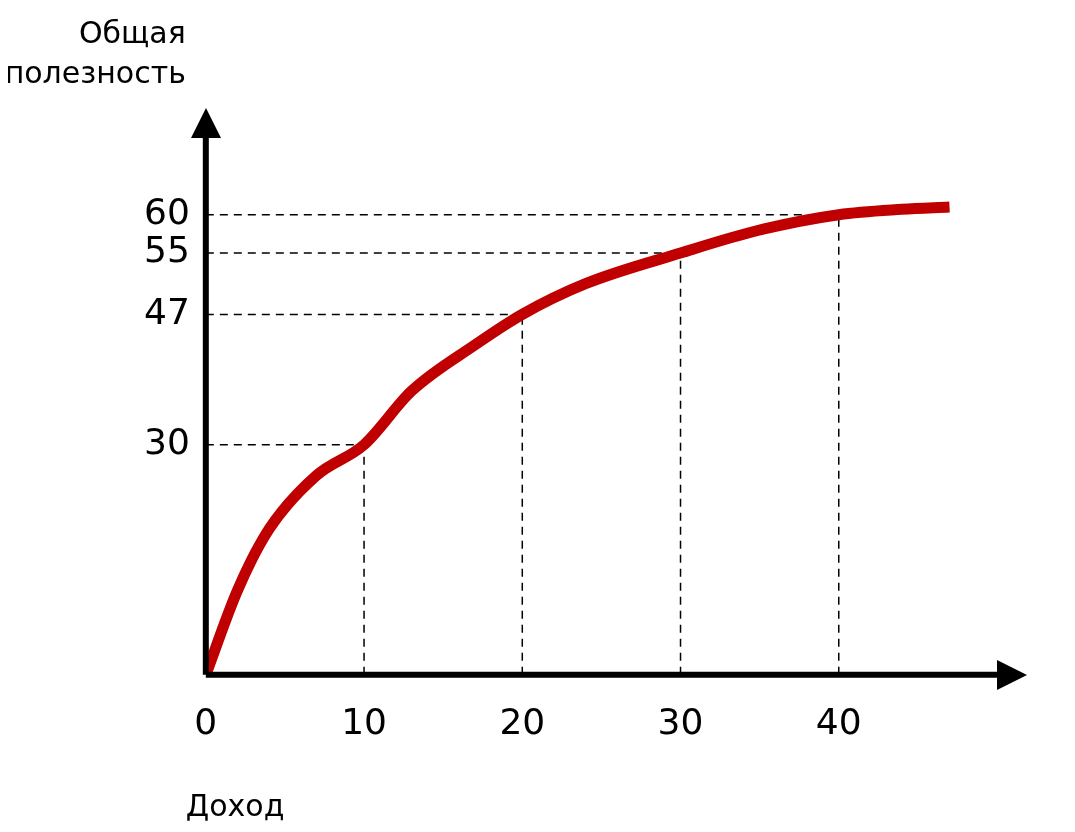  Describe the element at coordinates (364, 721) in the screenshot. I see `x-tick-label: 10` at that location.